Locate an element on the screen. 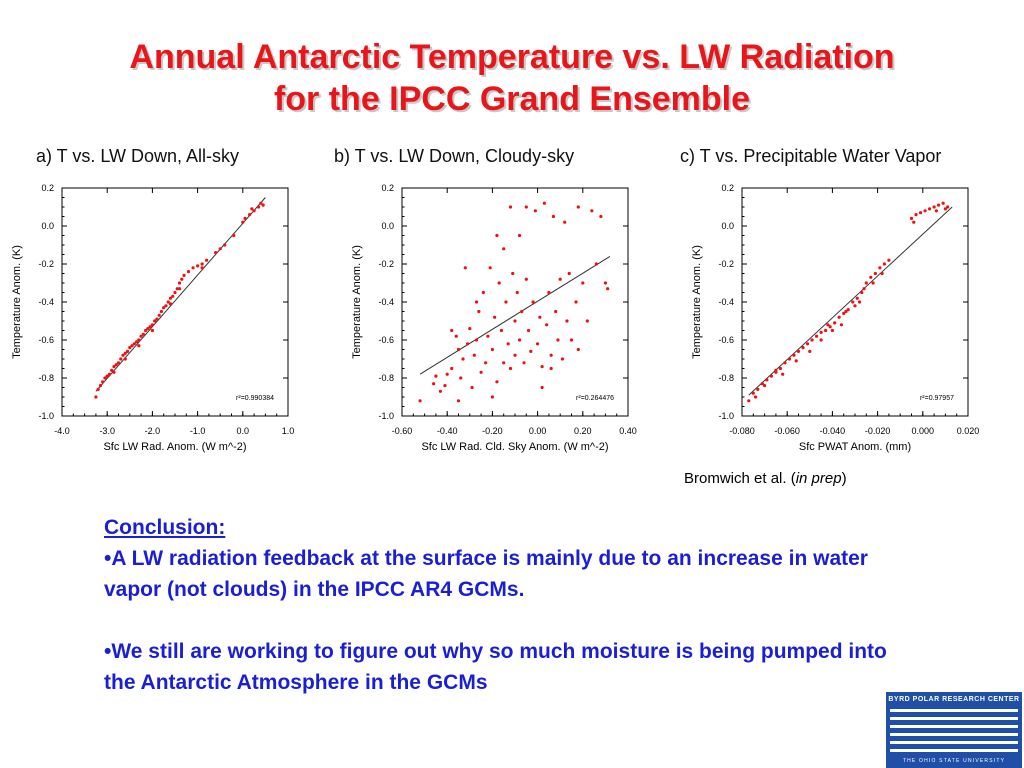  x-tick-label: -0.060 is located at coordinates (787, 431).